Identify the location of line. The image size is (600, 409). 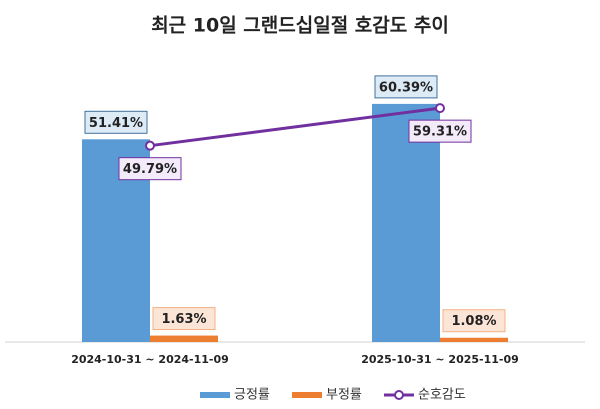
(295, 127).